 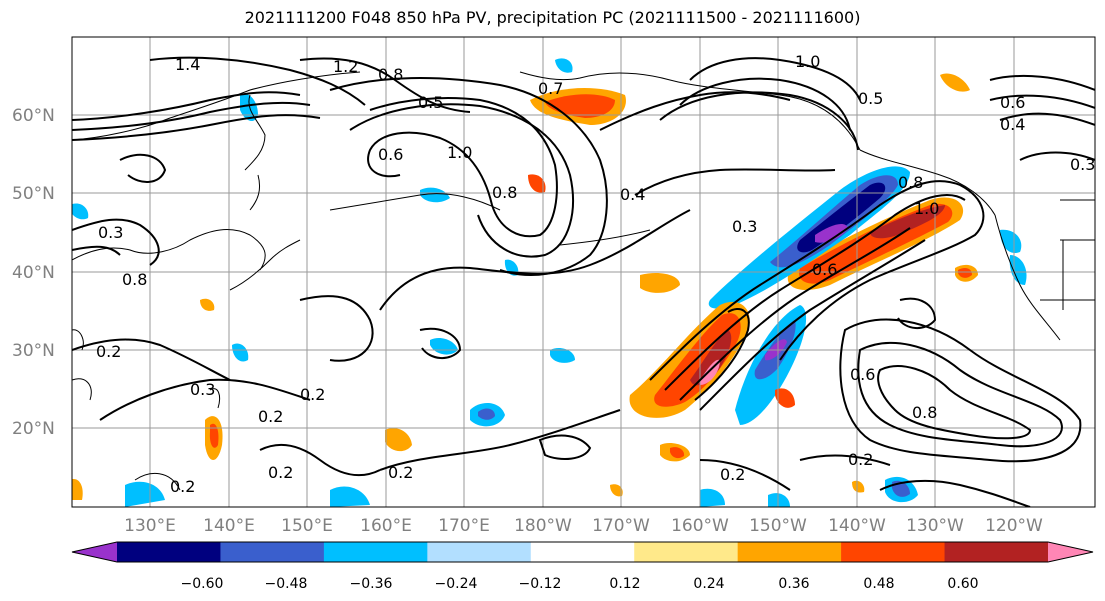 I want to click on lat-label: 20°N, so click(x=33, y=429).